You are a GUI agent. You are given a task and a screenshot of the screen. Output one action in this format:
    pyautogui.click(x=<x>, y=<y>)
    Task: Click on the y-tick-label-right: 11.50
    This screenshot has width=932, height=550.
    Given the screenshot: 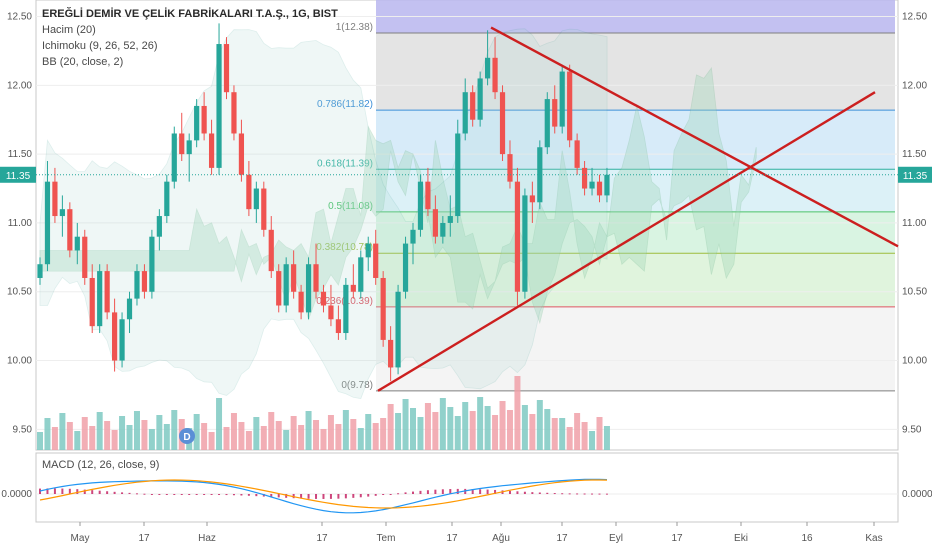 What is the action you would take?
    pyautogui.click(x=914, y=154)
    